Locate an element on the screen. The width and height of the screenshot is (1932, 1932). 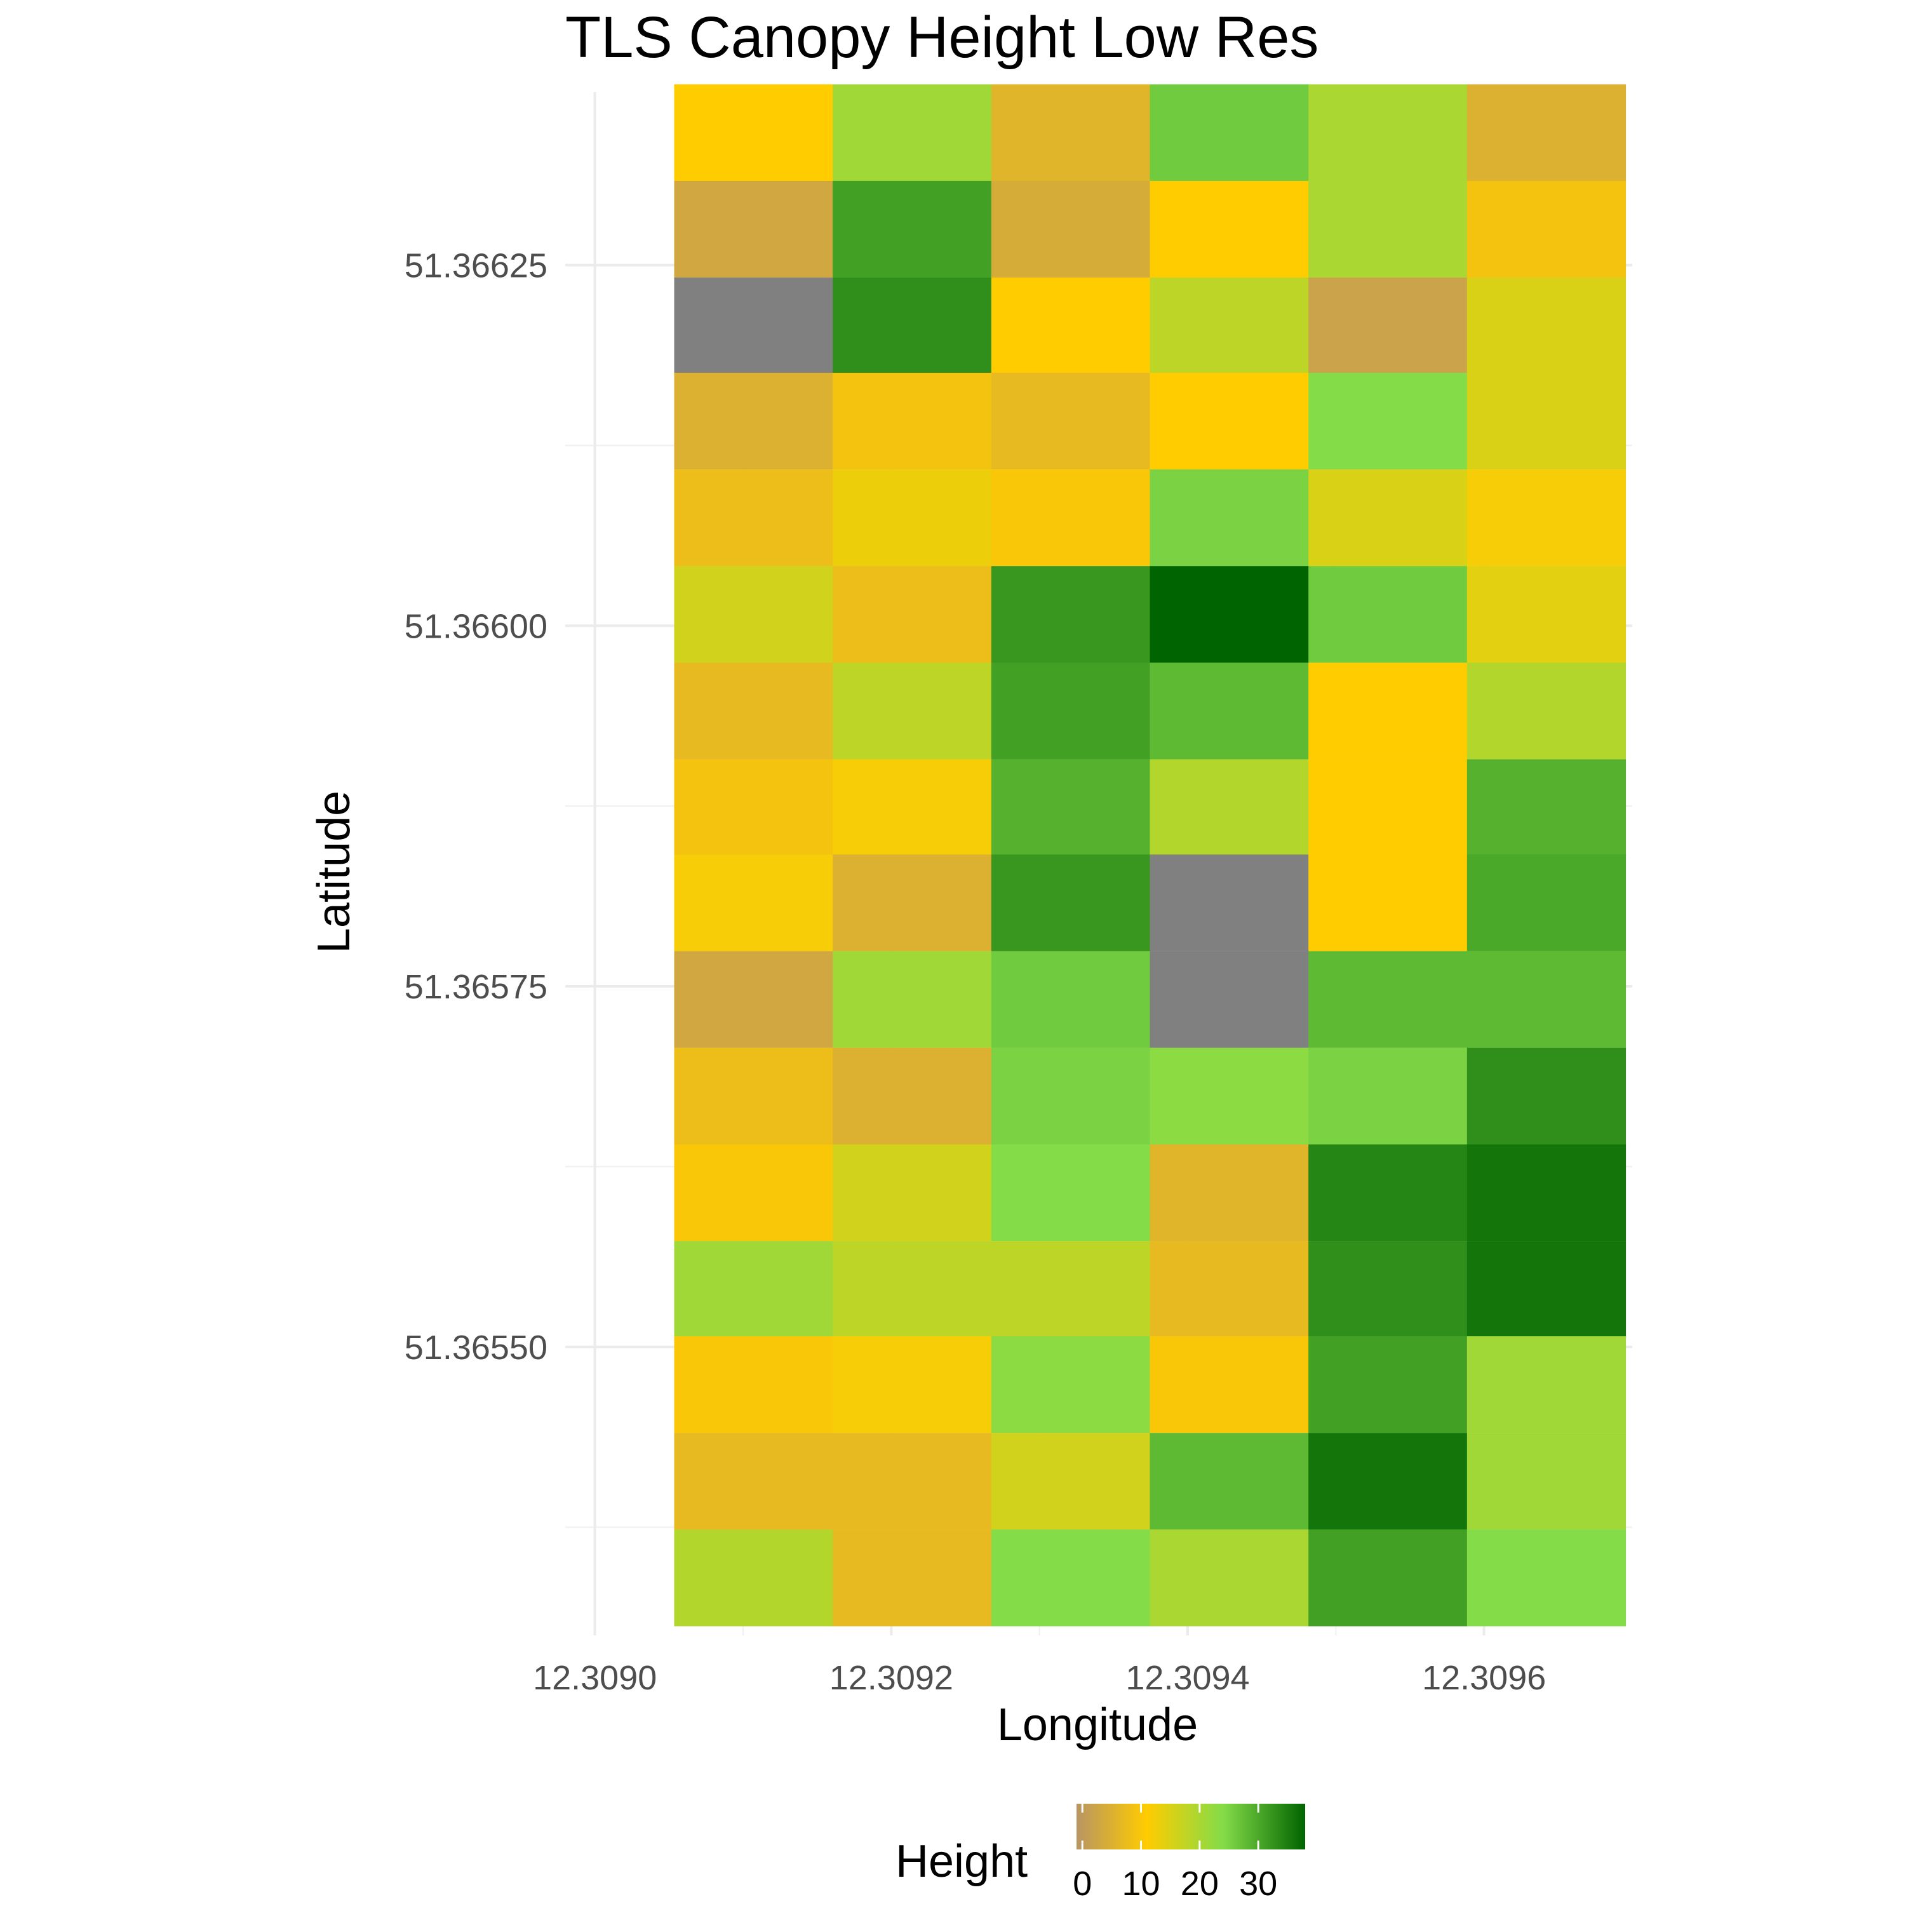
heatmap-cell-na is located at coordinates (753, 326).